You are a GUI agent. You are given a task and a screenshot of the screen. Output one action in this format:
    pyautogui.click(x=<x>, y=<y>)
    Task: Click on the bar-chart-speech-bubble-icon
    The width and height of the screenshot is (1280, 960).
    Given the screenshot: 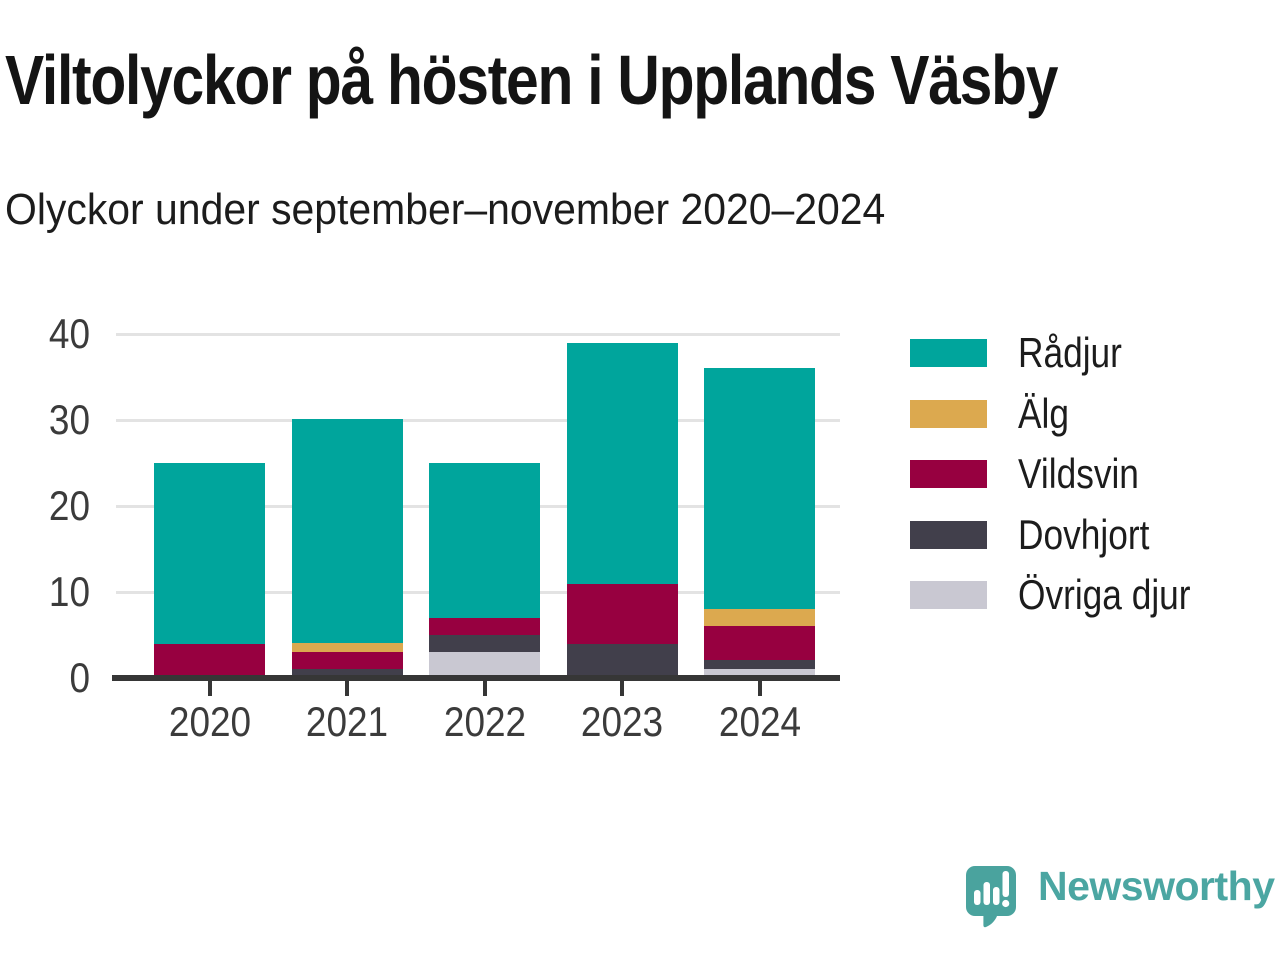 What is the action you would take?
    pyautogui.click(x=991, y=897)
    